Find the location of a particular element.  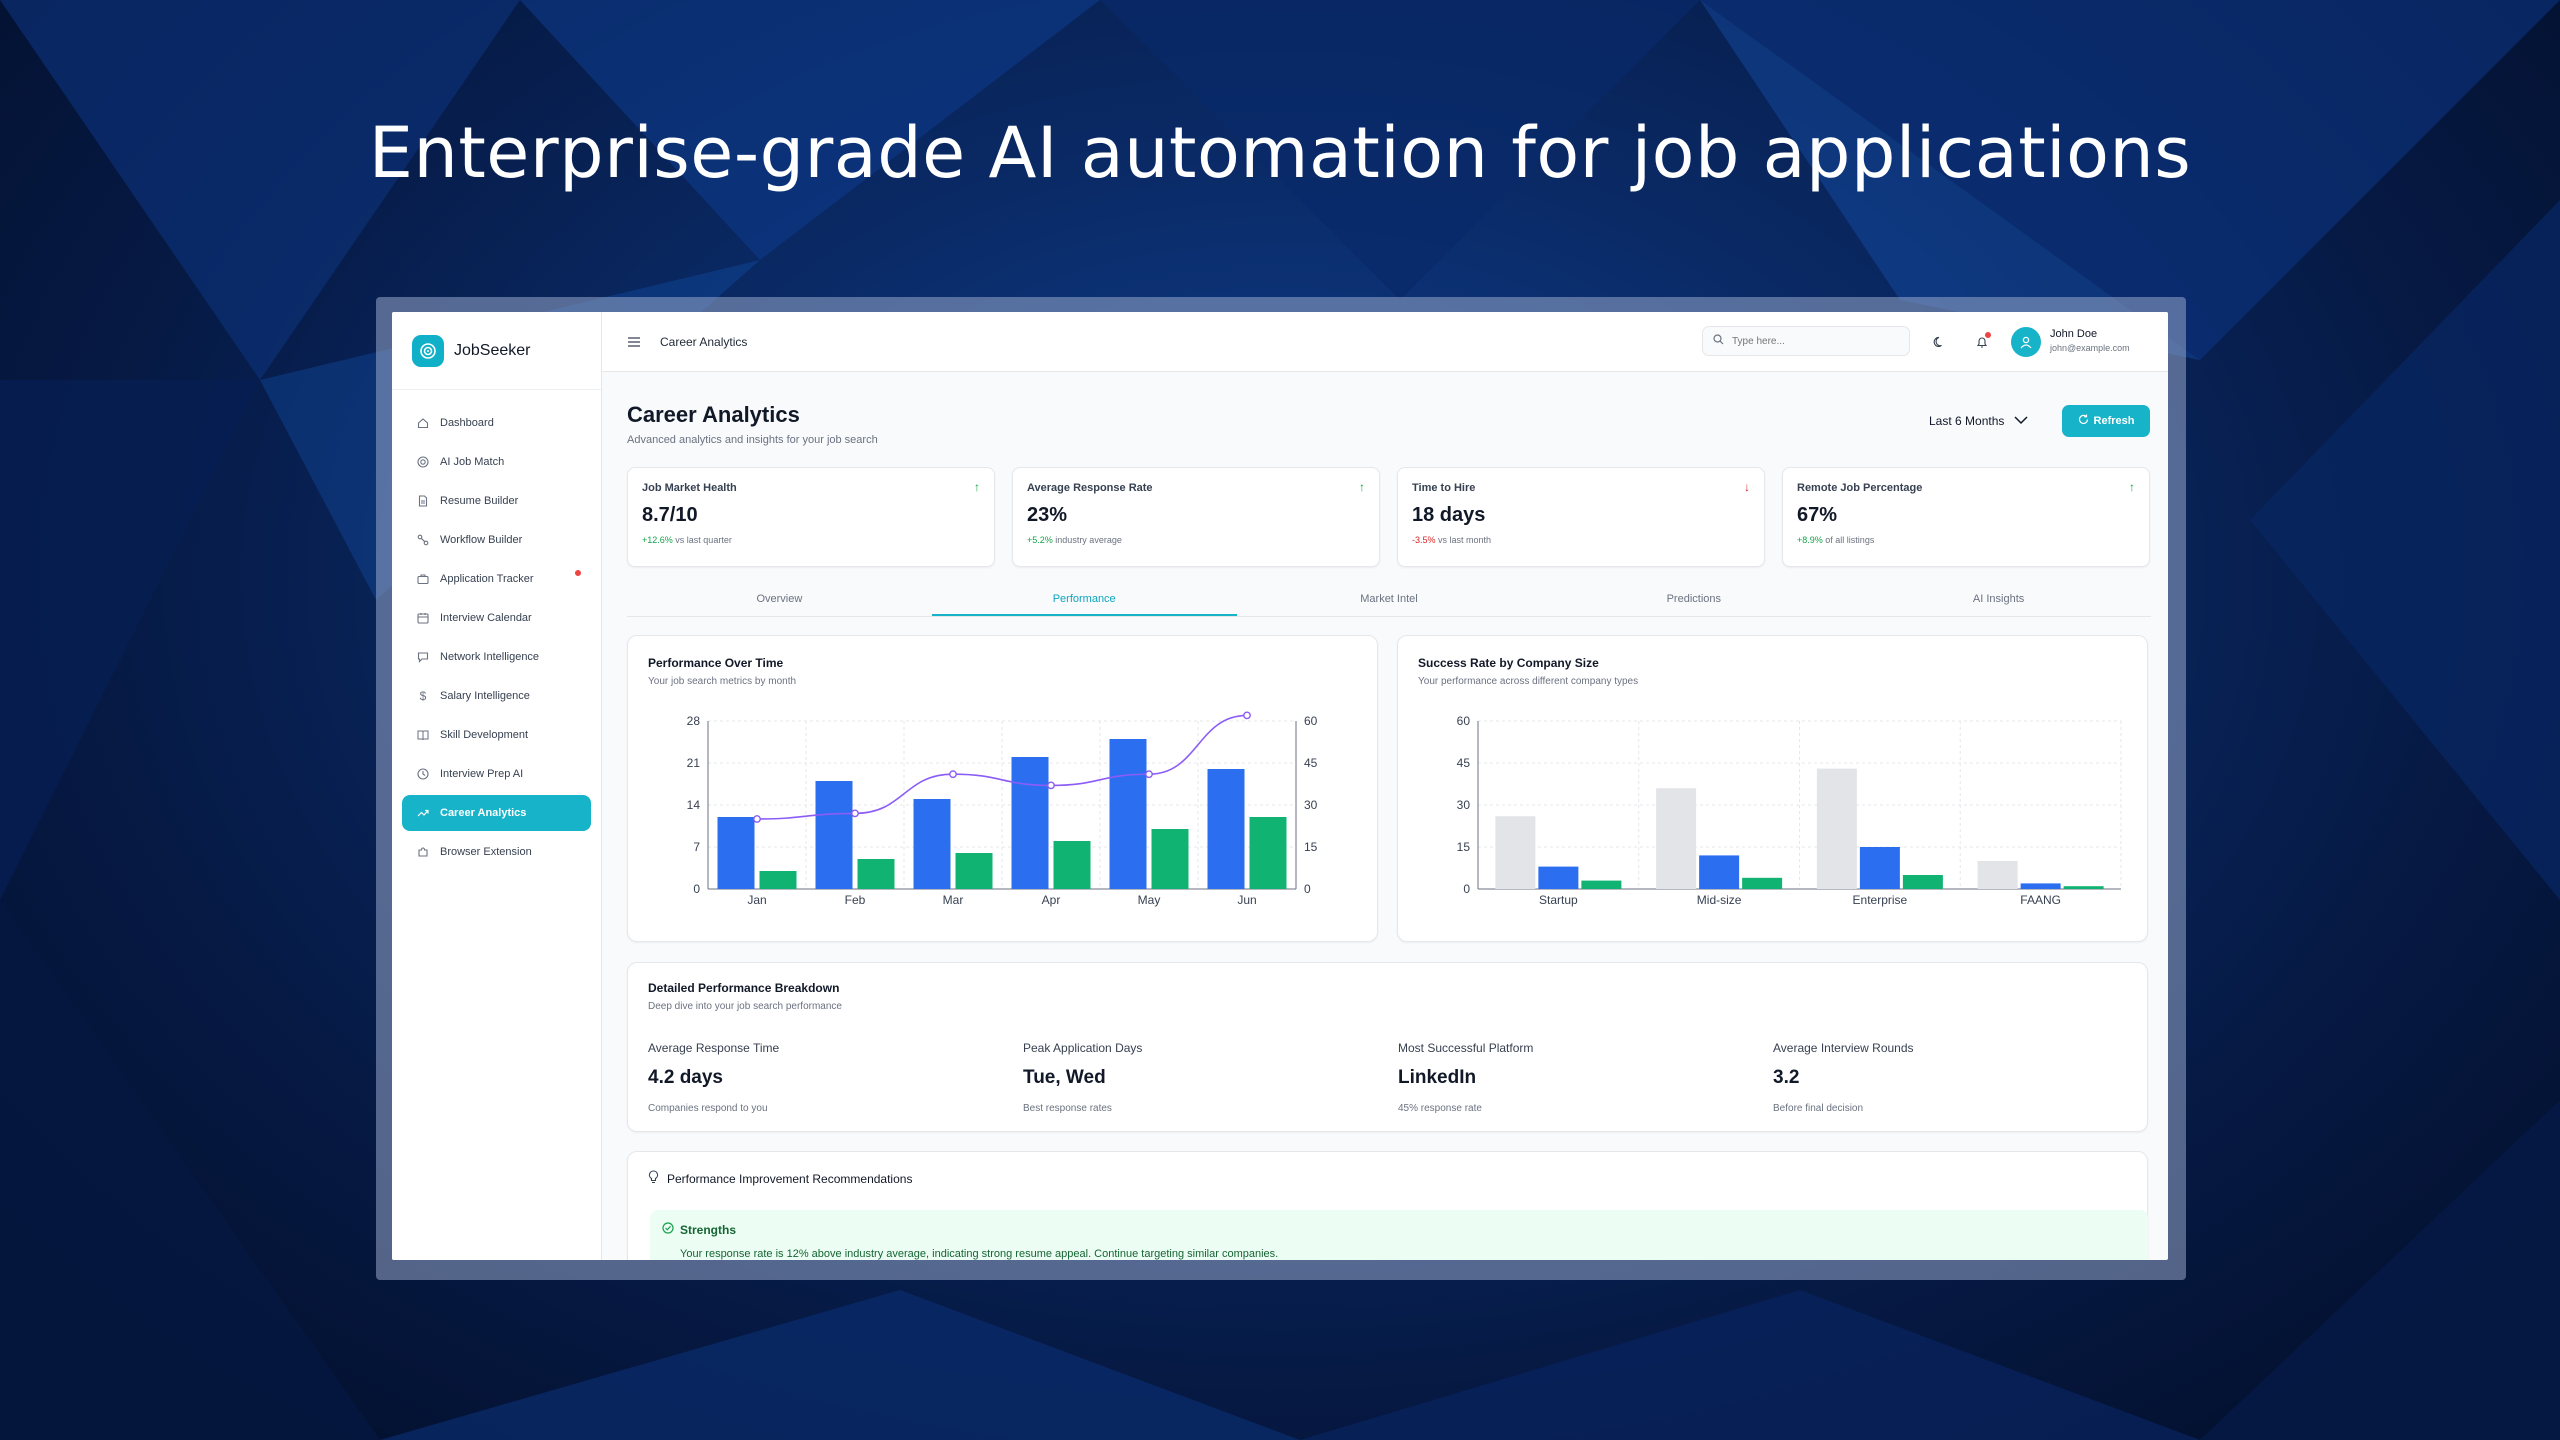

y2-tick-label: 60 is located at coordinates (1311, 721).